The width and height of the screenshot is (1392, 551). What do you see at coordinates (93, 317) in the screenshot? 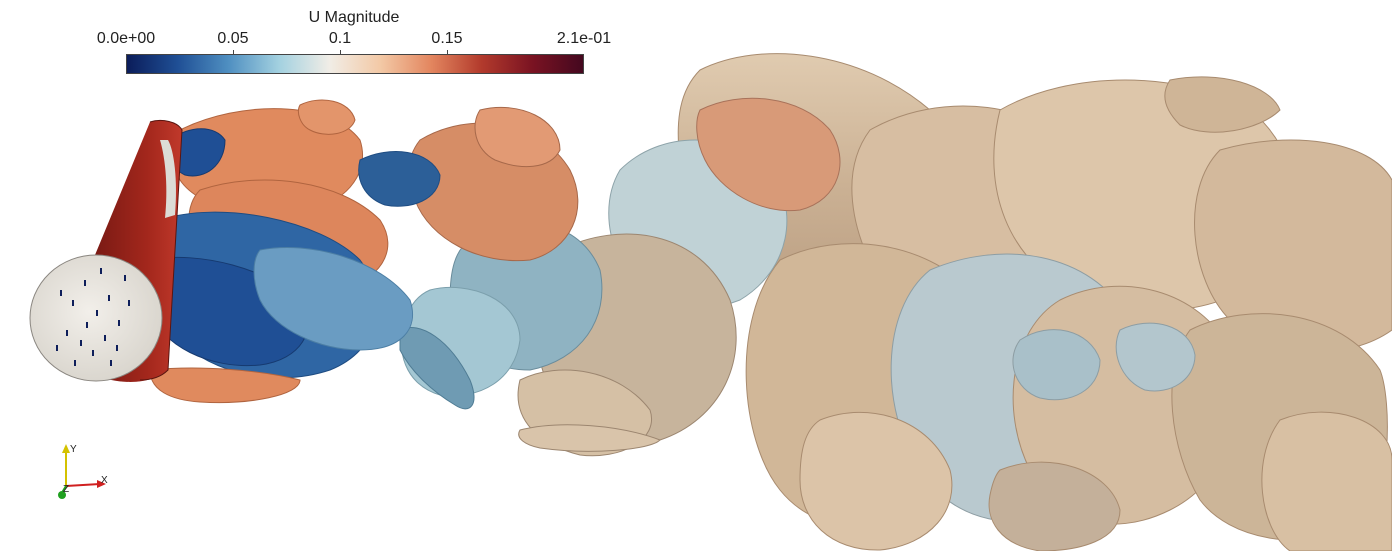
I see `cap-speckles` at bounding box center [93, 317].